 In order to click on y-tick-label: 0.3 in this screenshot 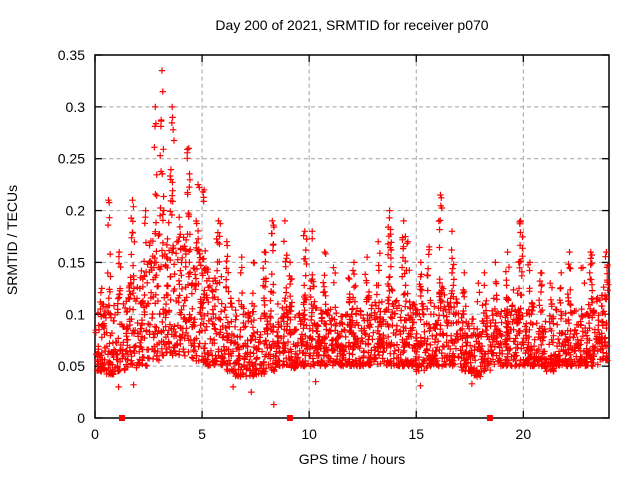, I will do `click(76, 107)`.